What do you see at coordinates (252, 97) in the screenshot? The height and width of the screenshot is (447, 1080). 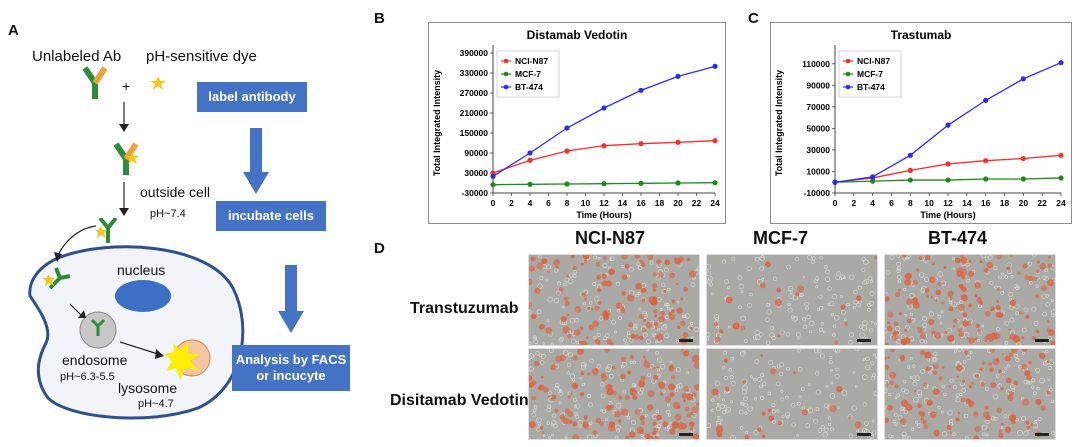 I see `label-antibody-box: label antibody` at bounding box center [252, 97].